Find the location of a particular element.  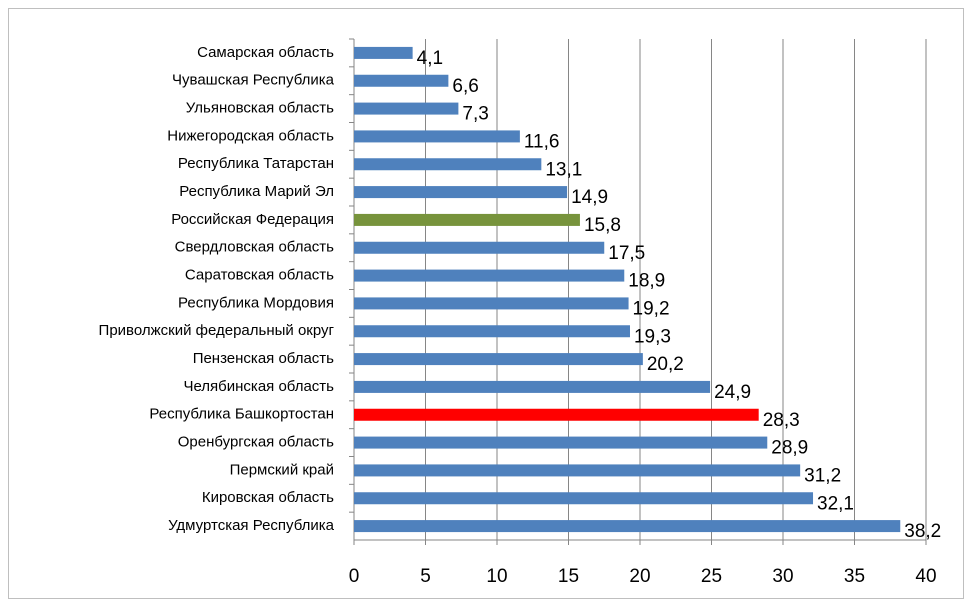

y-tick-label: Нижегородская область is located at coordinates (250, 135).